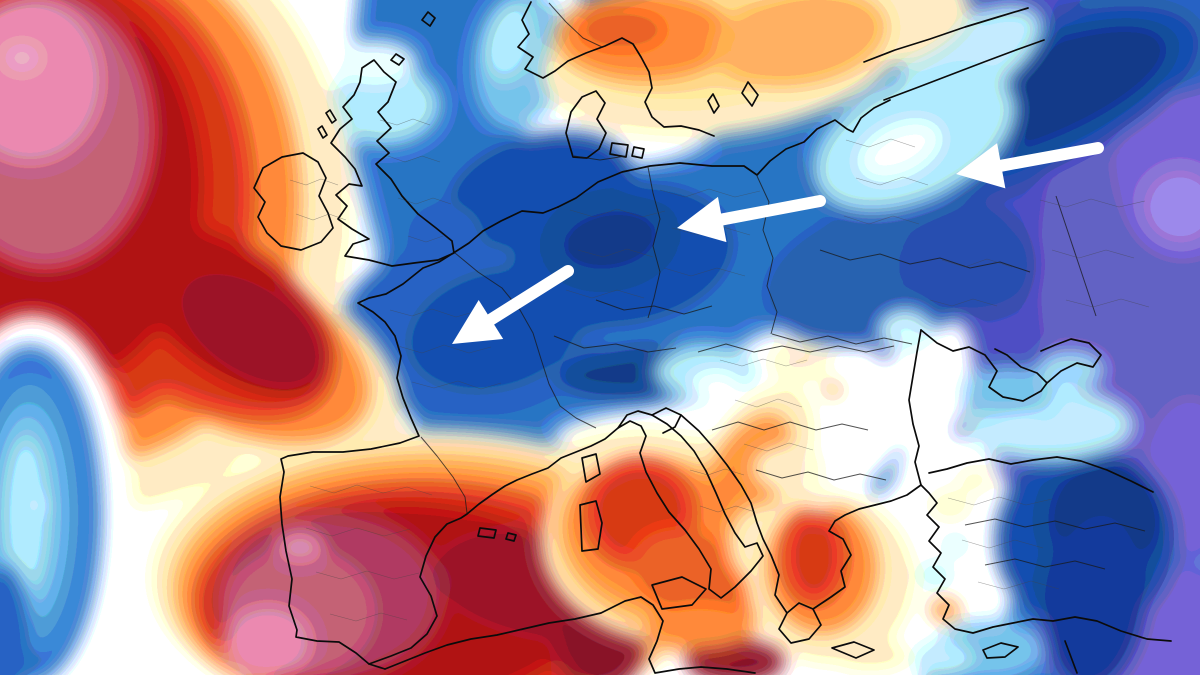 This screenshot has height=675, width=1200. Describe the element at coordinates (1046, 563) in the screenshot. I see `coastline-turkey-west-south` at that location.